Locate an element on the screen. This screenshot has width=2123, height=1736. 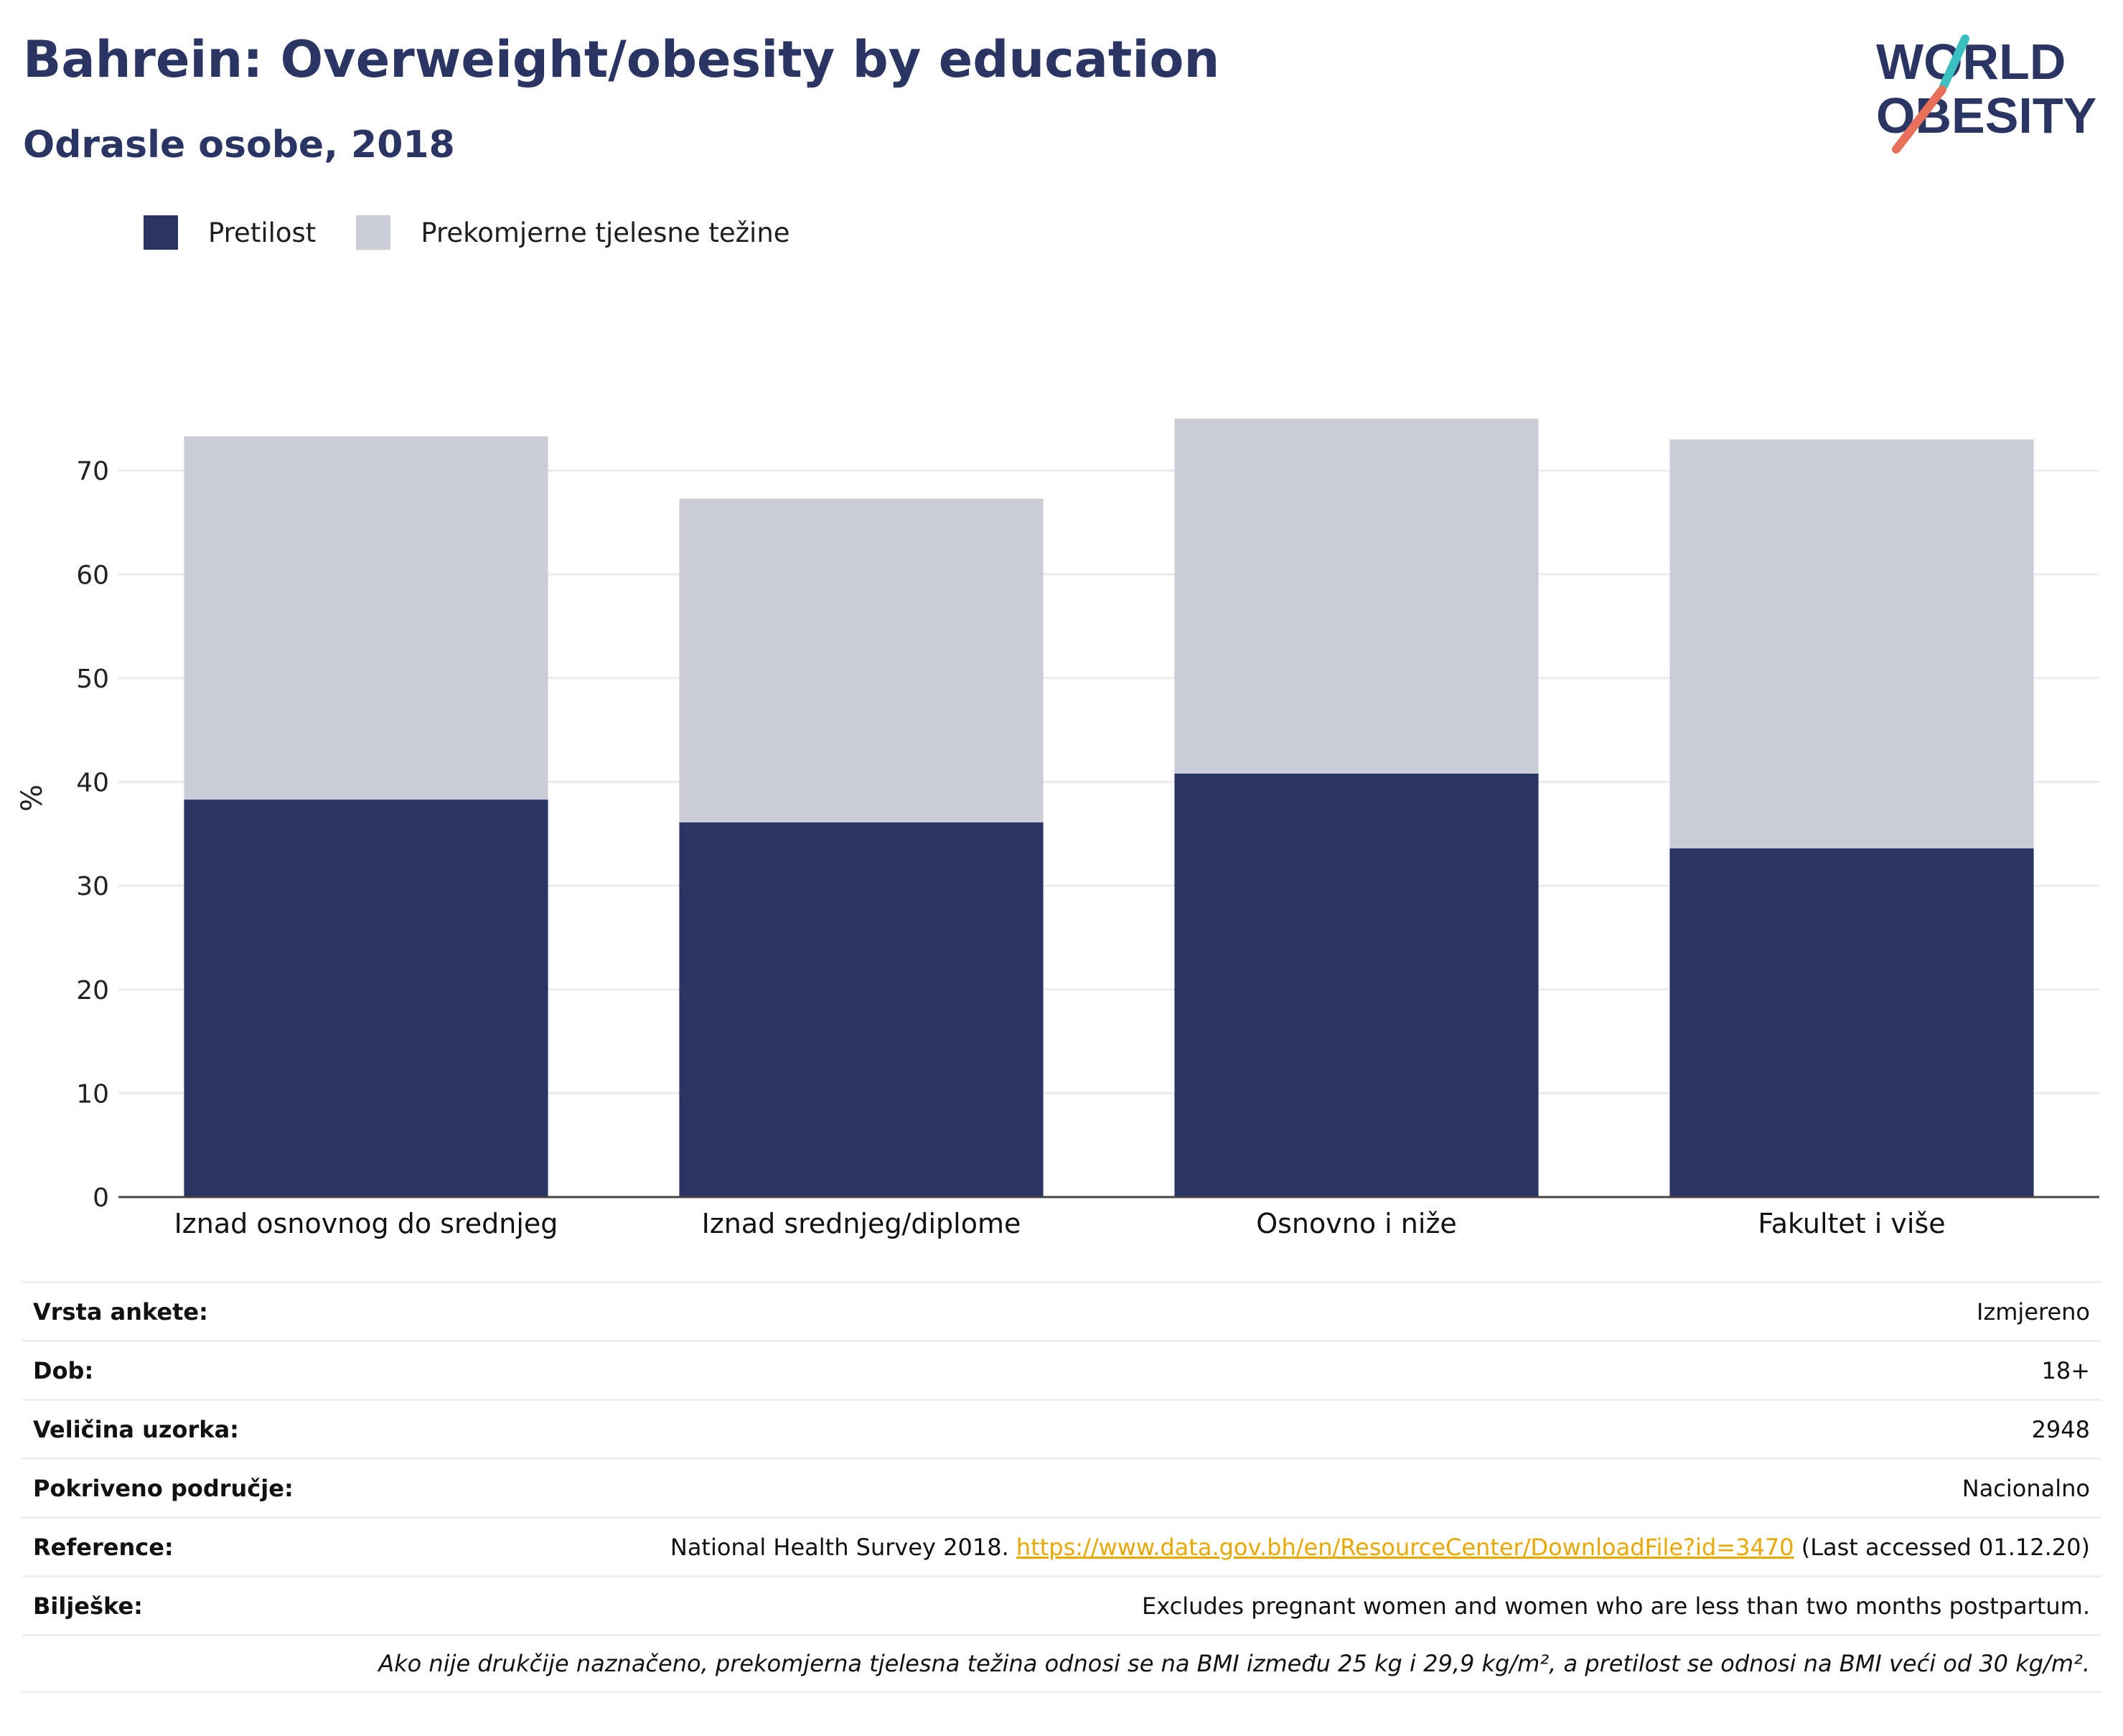
legend-swatch-obesity is located at coordinates (161, 232).